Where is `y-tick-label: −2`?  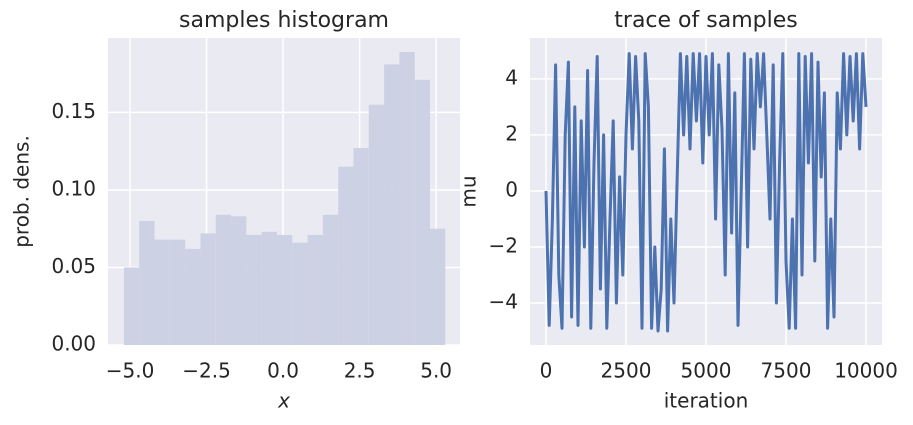 y-tick-label: −2 is located at coordinates (503, 245).